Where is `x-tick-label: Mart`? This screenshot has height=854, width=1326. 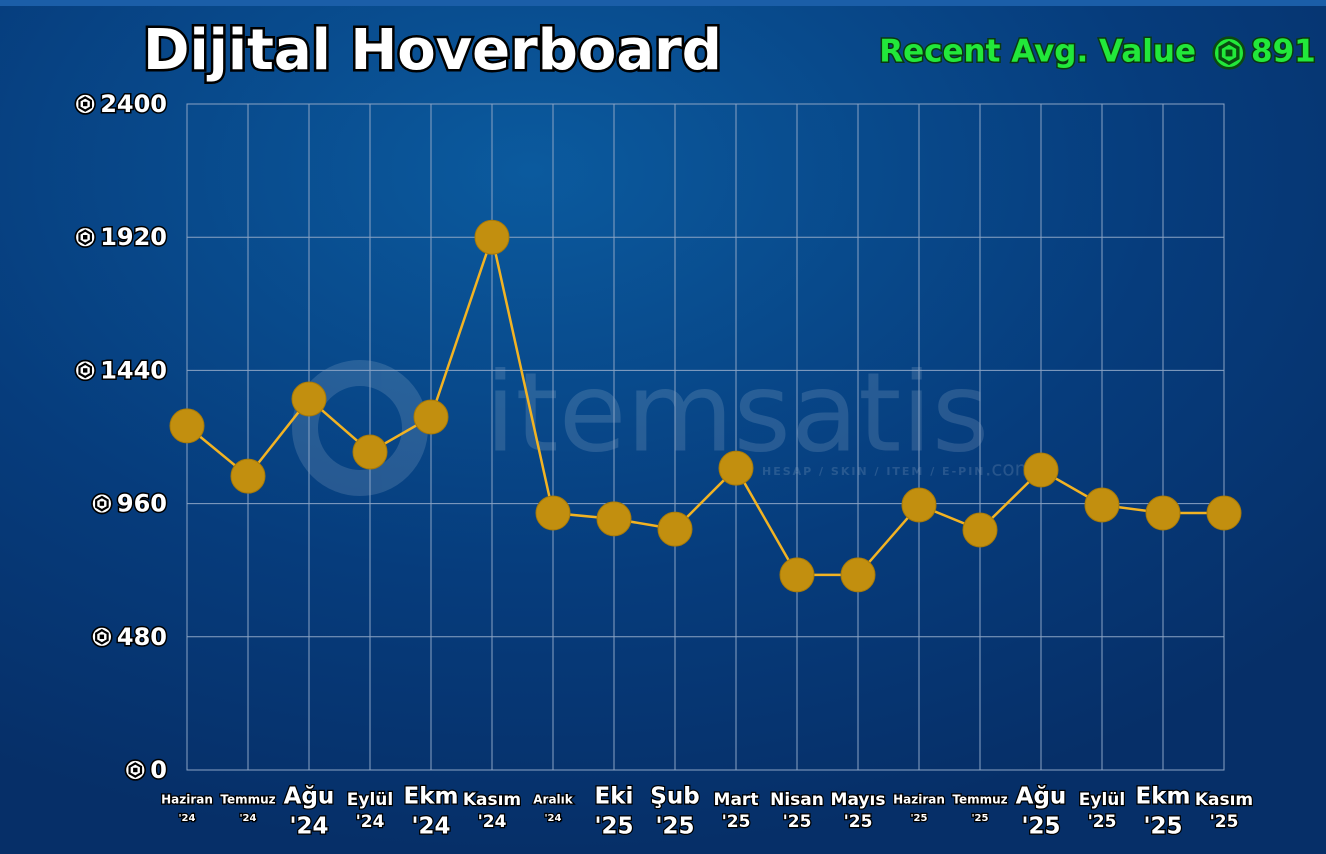
x-tick-label: Mart is located at coordinates (736, 800).